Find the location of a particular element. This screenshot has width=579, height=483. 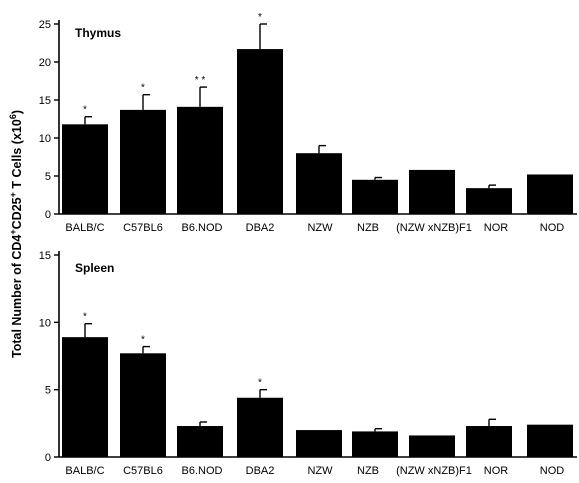

y-tick-label: 20 is located at coordinates (45, 63).